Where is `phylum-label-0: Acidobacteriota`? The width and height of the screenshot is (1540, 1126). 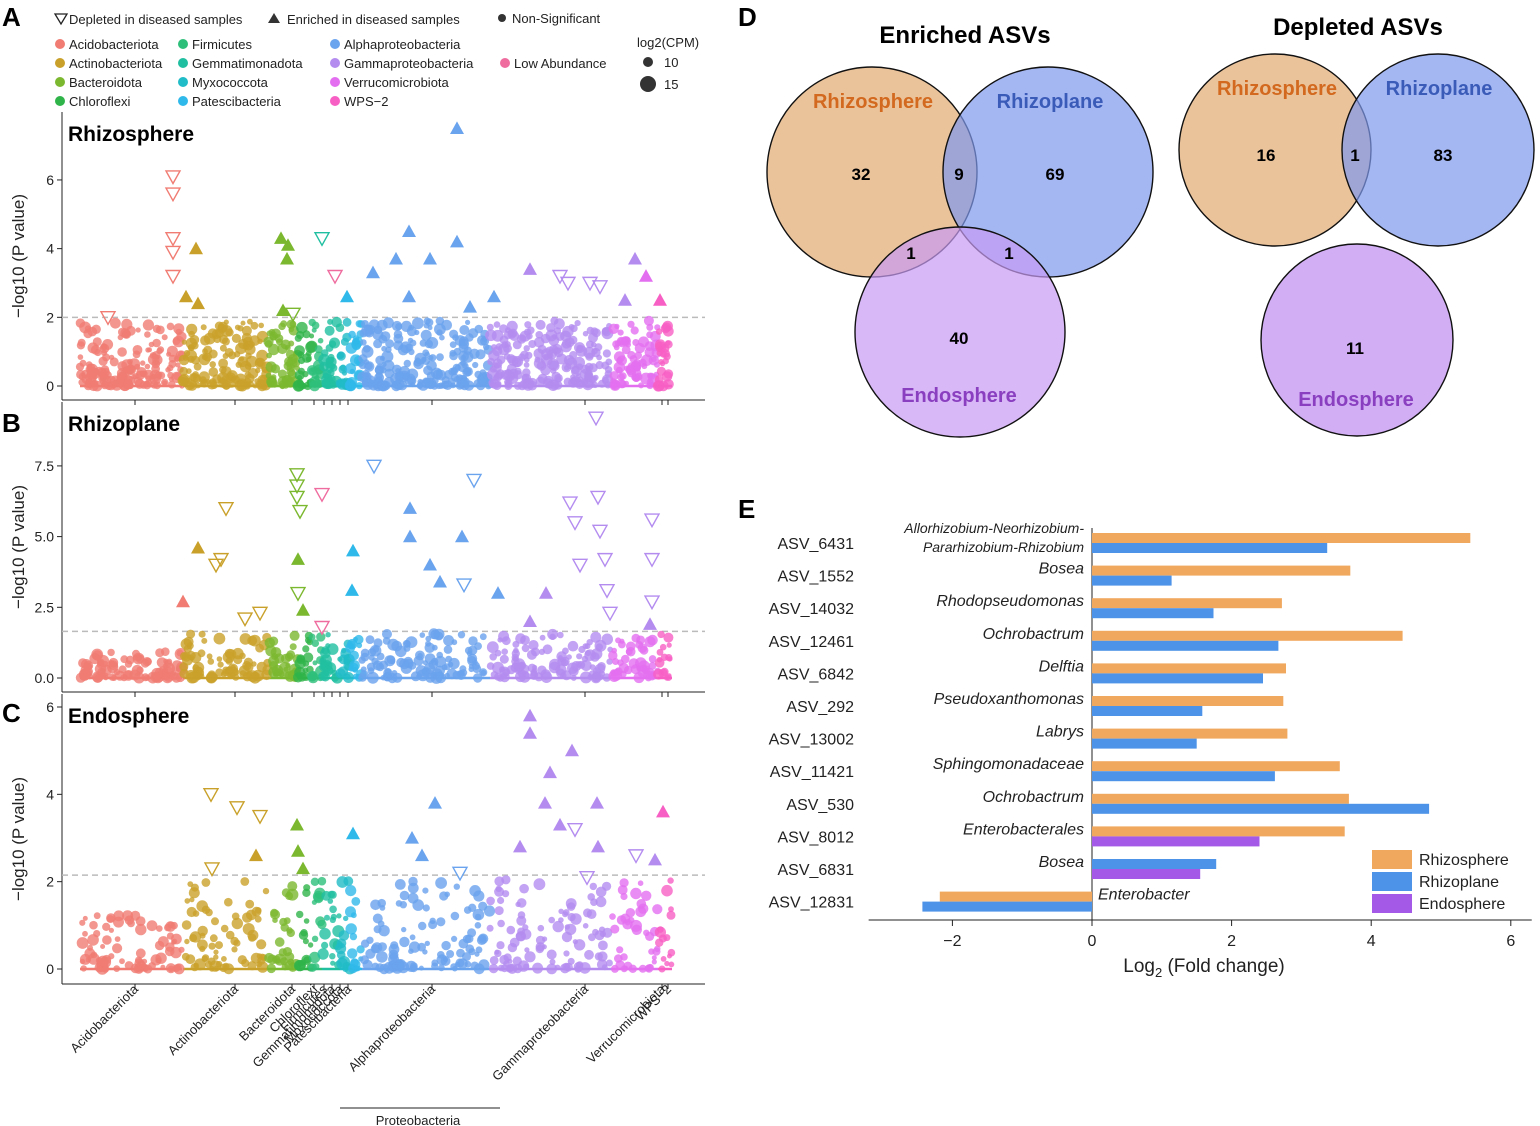
phylum-label-0: Acidobacteriota is located at coordinates (104, 1018).